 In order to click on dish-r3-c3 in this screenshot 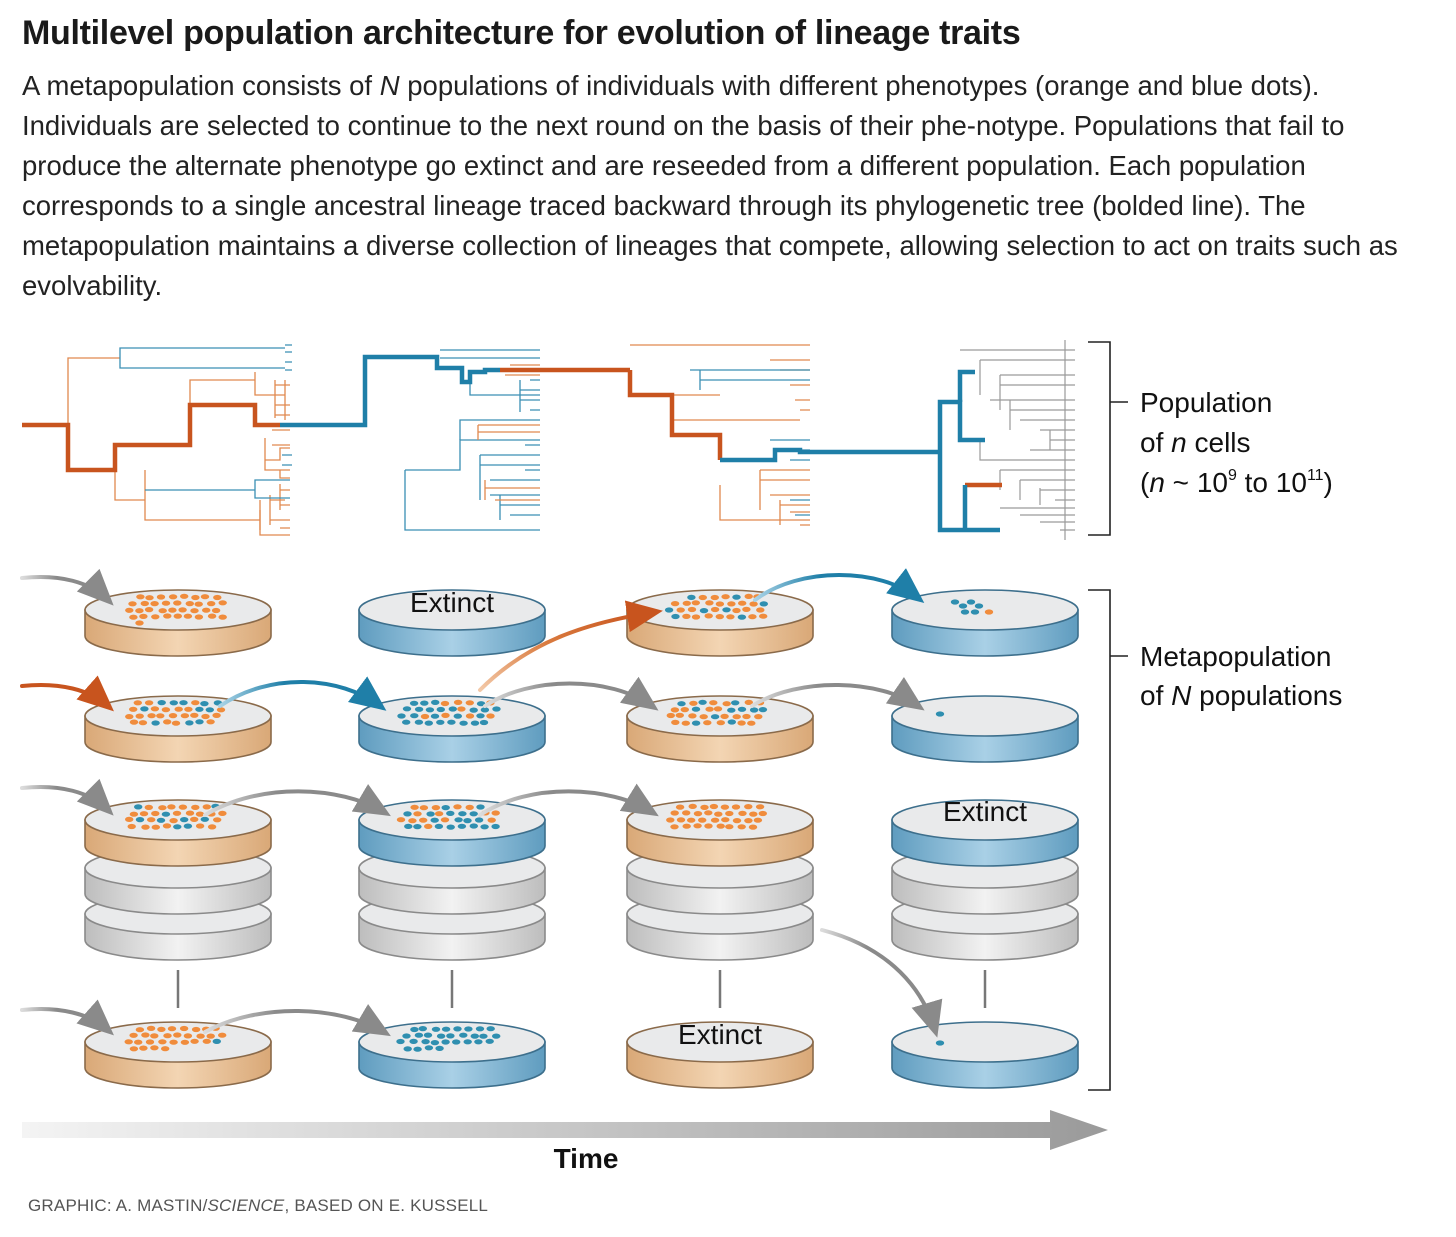, I will do `click(720, 833)`.